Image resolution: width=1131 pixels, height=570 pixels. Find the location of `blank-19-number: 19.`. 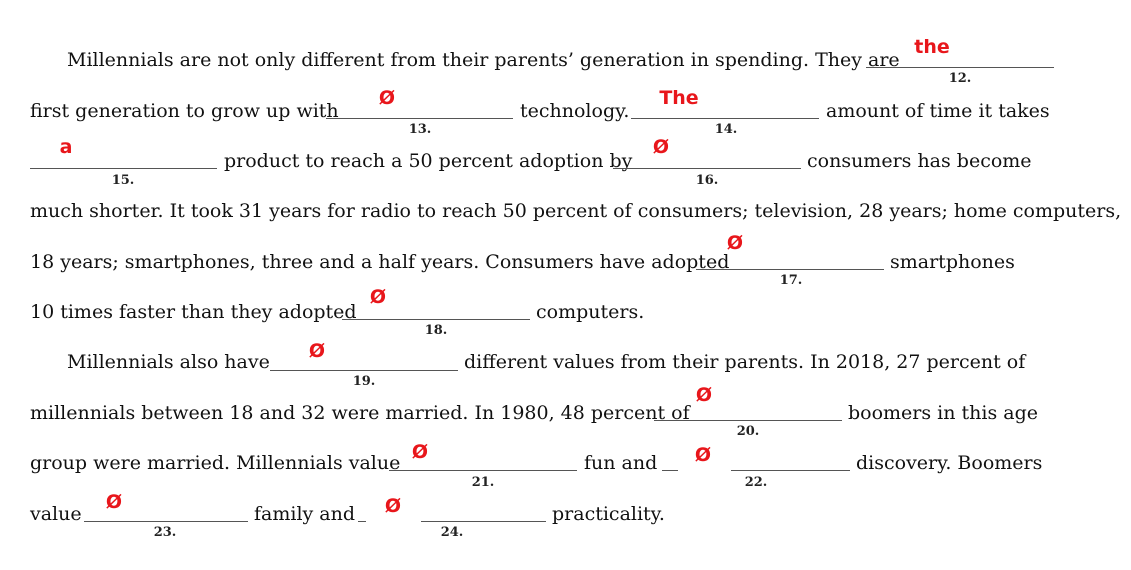

blank-19-number: 19. is located at coordinates (364, 381).